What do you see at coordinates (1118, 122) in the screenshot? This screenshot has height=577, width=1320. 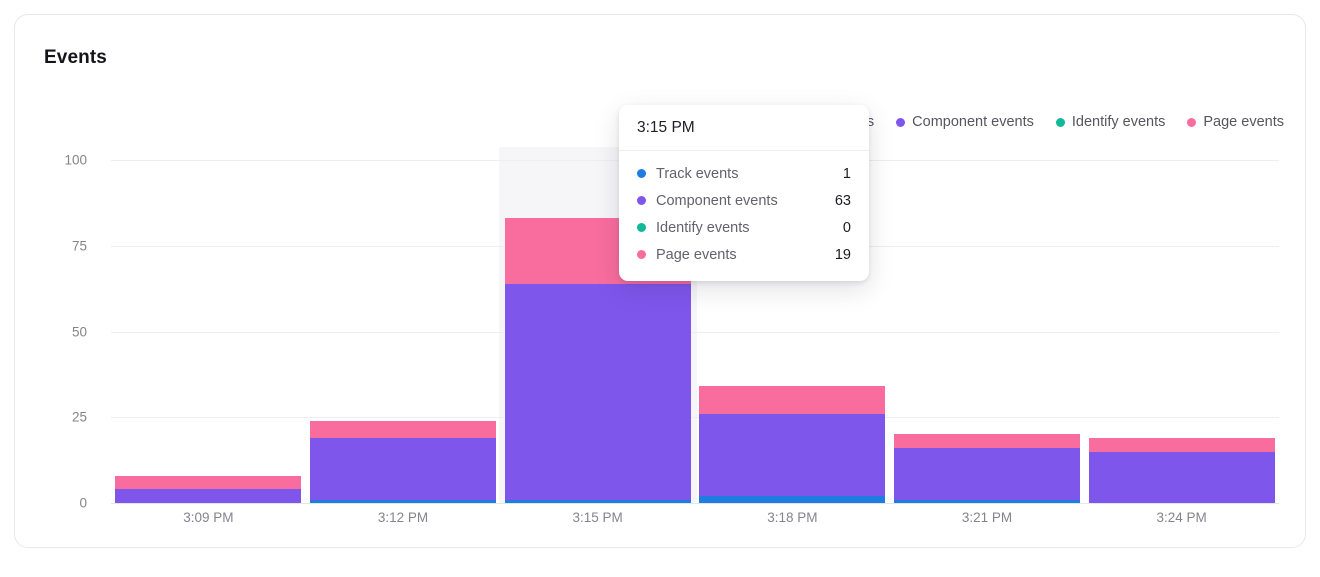 I see `legend-item-label: Identify events` at bounding box center [1118, 122].